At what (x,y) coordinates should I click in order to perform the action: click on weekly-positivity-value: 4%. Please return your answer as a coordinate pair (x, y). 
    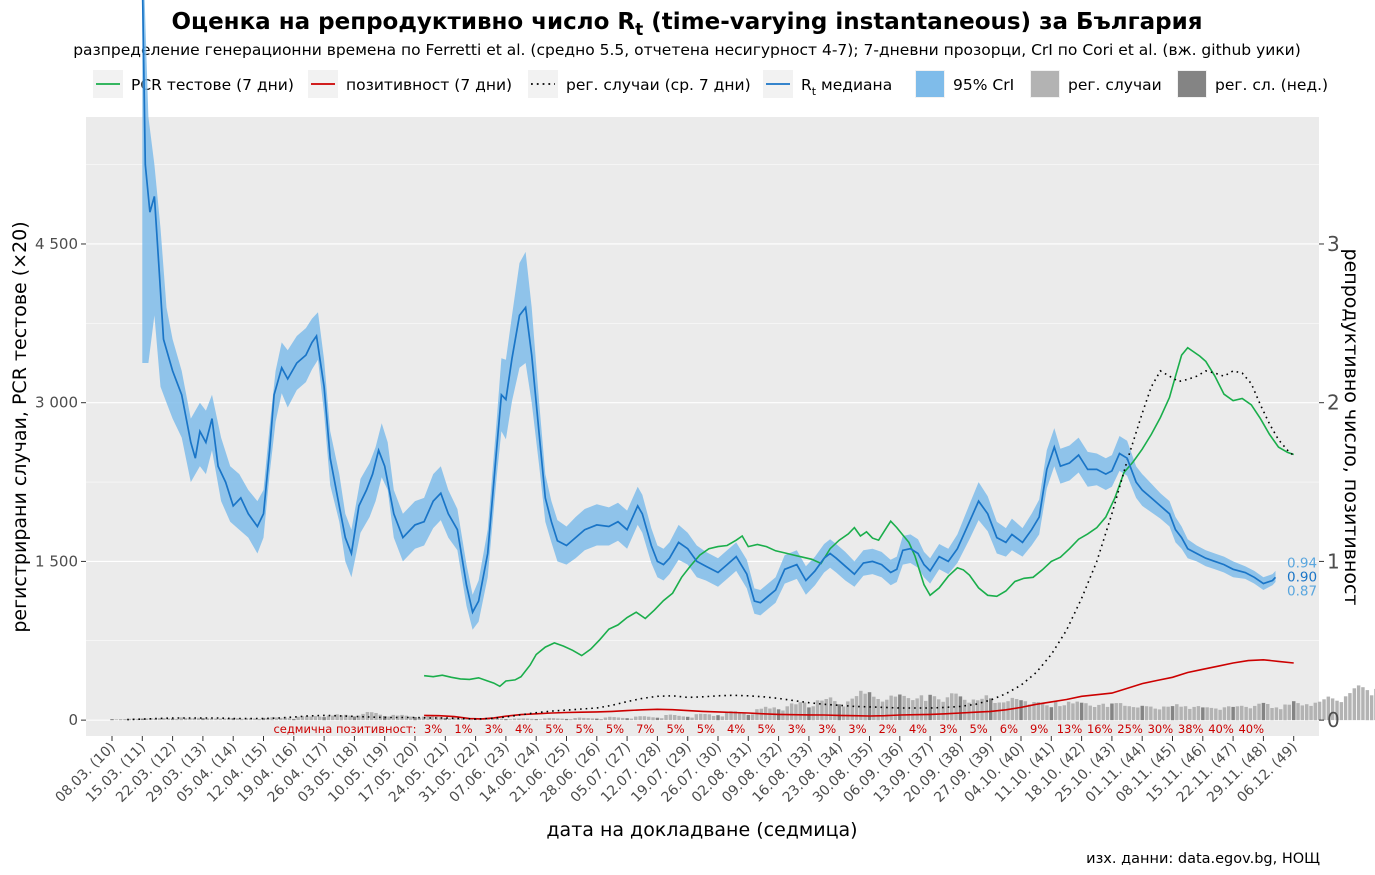
    Looking at the image, I should click on (736, 729).